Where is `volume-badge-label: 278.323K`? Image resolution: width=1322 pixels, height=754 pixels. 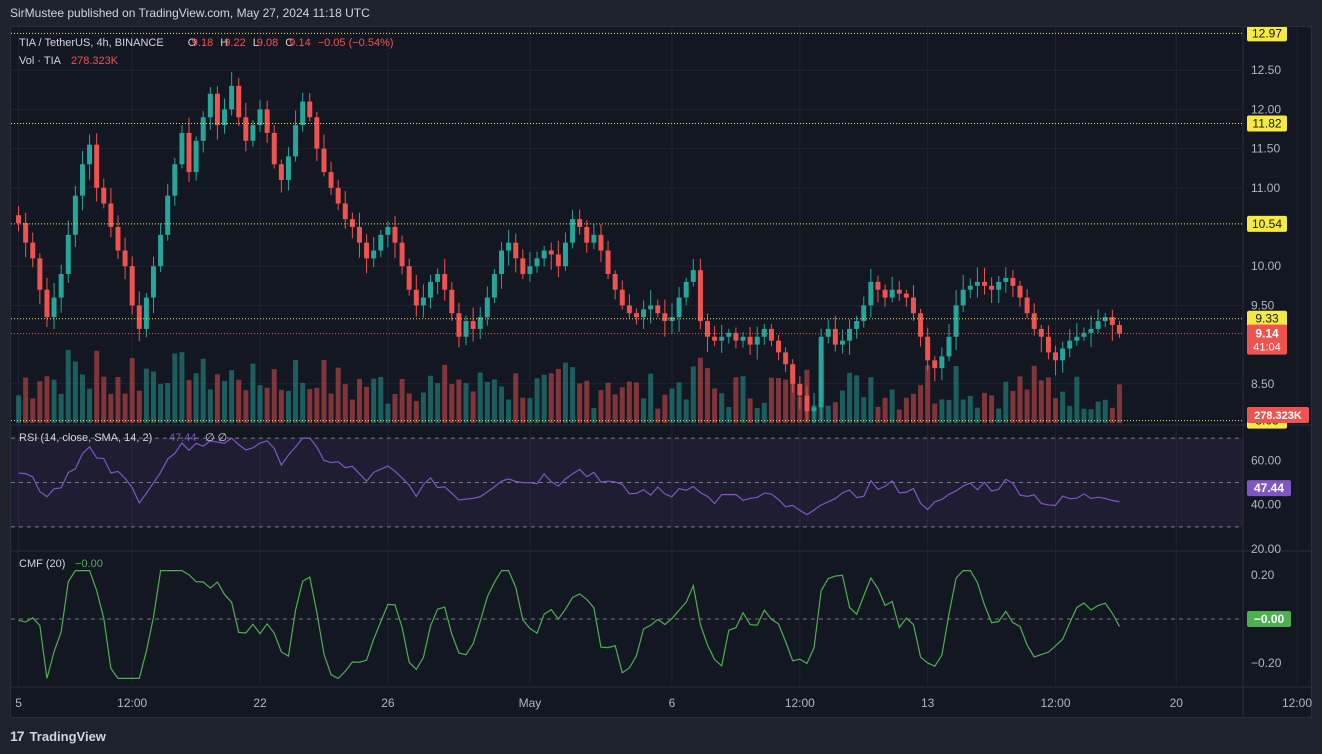
volume-badge-label: 278.323K is located at coordinates (1278, 416).